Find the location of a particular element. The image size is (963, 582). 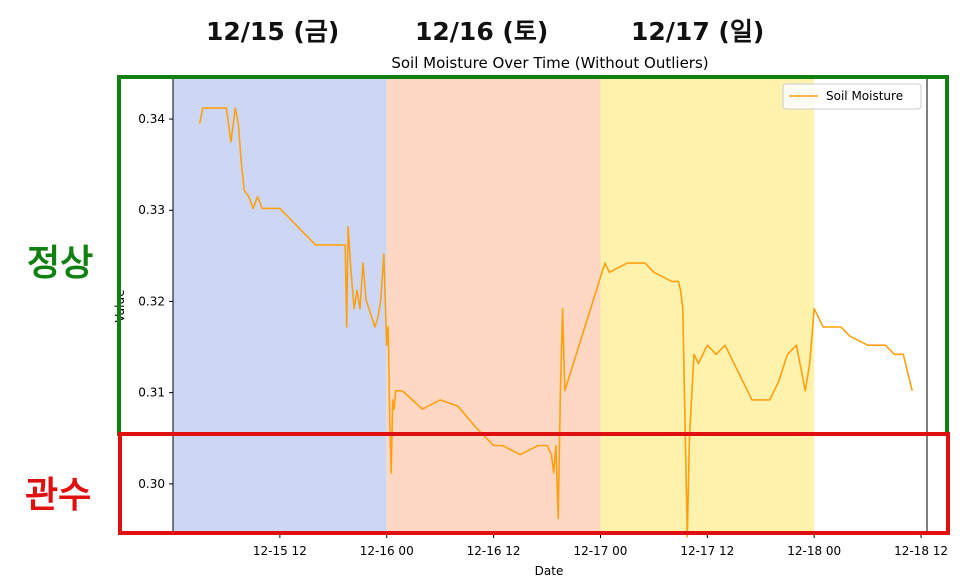

y-ticks: 0.30 0.31 0.32 0.33 0.34 is located at coordinates (155, 301).